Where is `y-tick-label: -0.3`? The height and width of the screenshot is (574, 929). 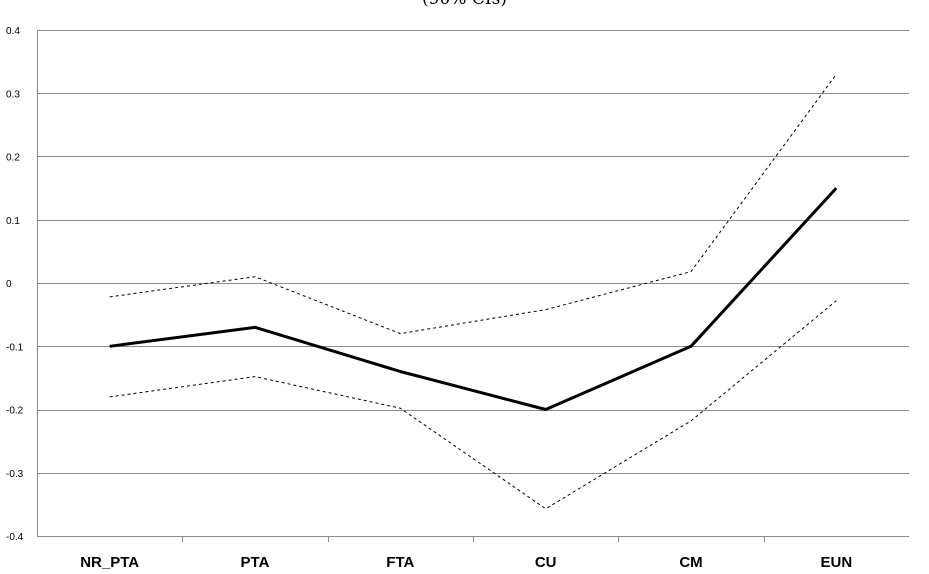 y-tick-label: -0.3 is located at coordinates (15, 474).